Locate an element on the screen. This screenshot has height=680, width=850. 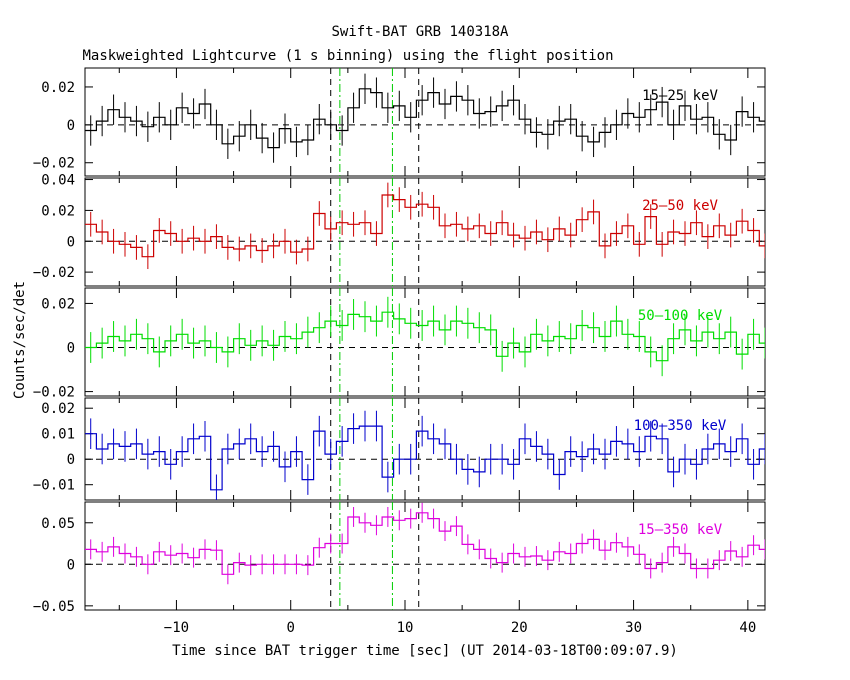
x-tick-label: 0 is located at coordinates (290, 628).